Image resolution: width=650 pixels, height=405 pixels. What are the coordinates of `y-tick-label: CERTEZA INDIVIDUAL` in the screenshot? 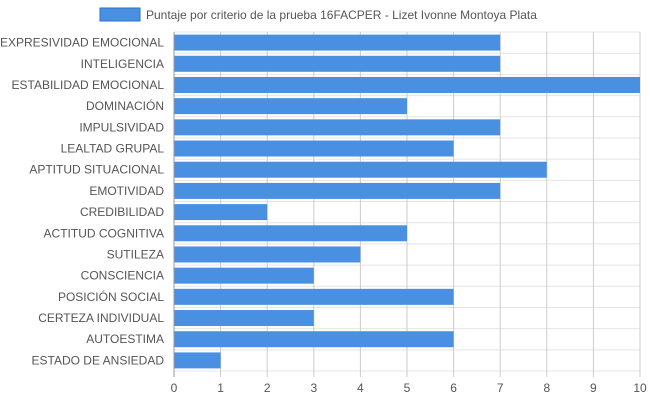 It's located at (101, 318).